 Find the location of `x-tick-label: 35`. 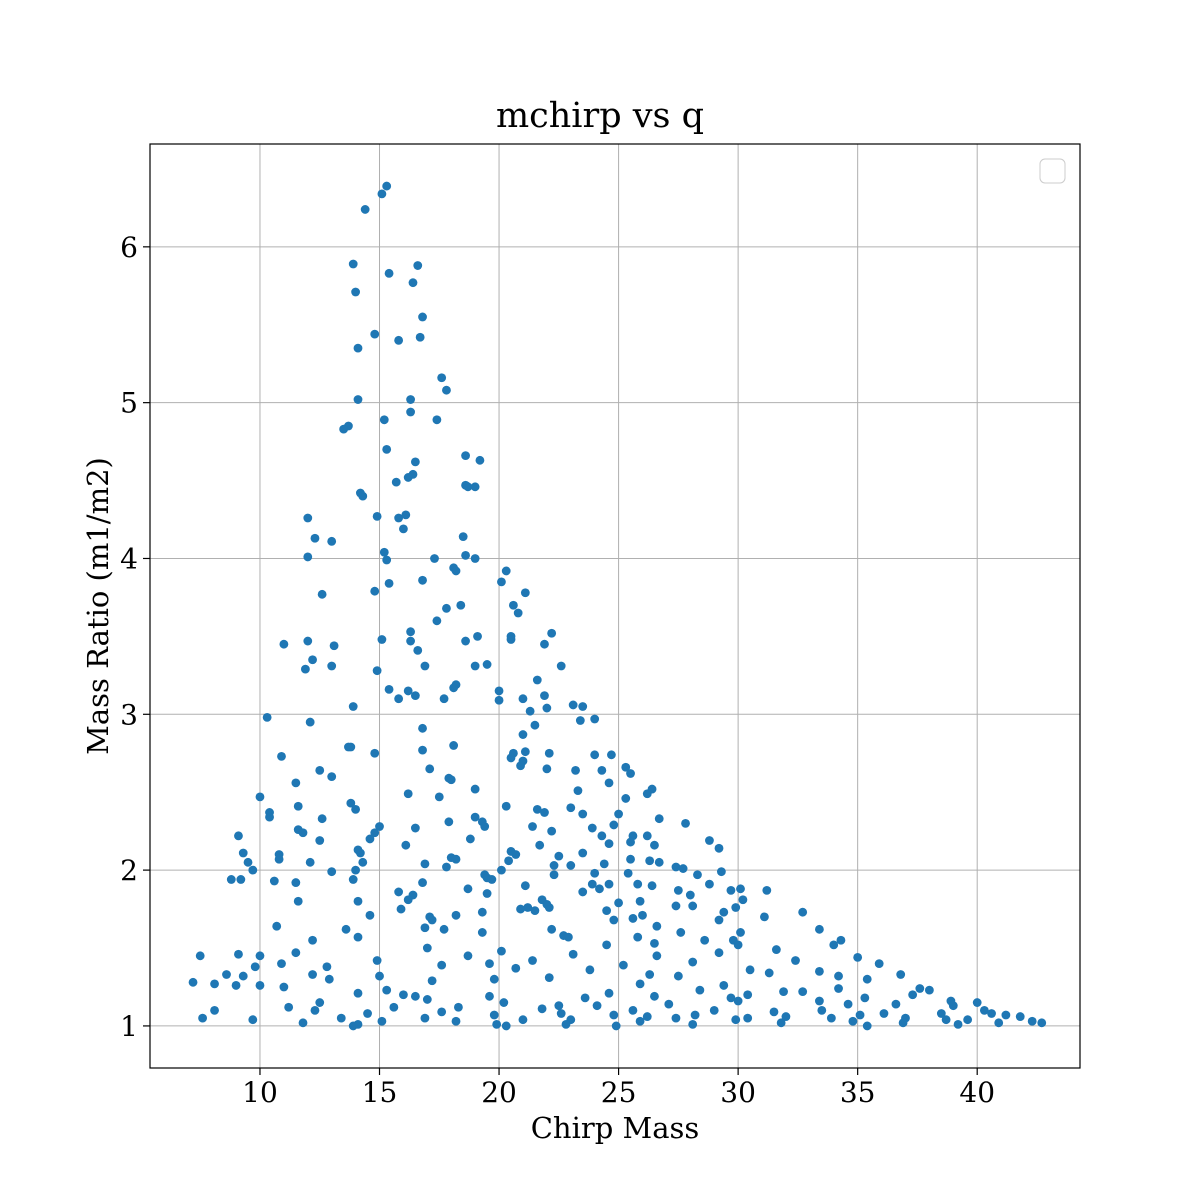

x-tick-label: 35 is located at coordinates (858, 1092).